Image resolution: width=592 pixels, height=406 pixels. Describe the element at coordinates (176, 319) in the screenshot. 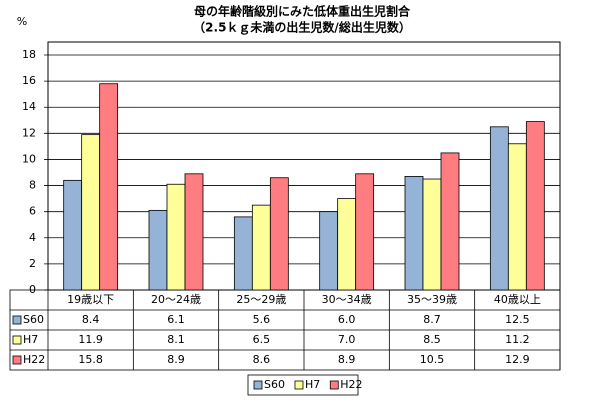

I see `table-value: 6.1` at that location.